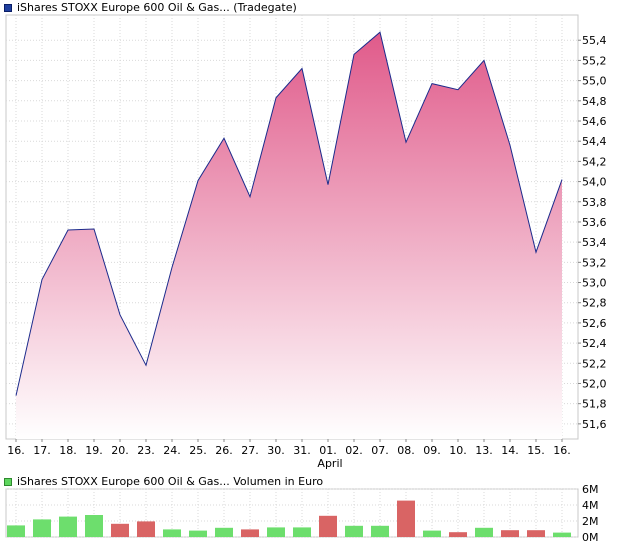 This screenshot has width=620, height=546. What do you see at coordinates (594, 283) in the screenshot?
I see `price-y-tick-label: 53,0` at bounding box center [594, 283].